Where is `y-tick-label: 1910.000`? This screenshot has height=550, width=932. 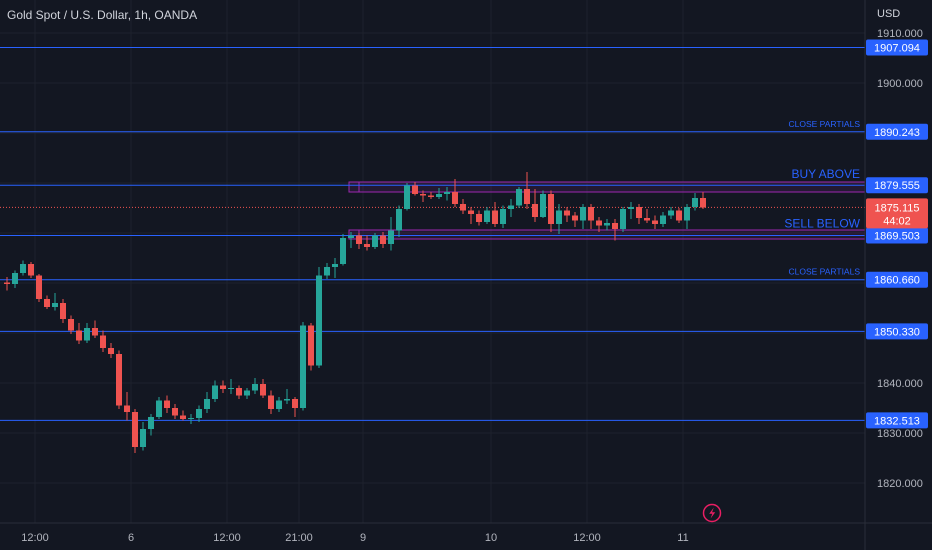
y-tick-label: 1910.000 is located at coordinates (900, 34).